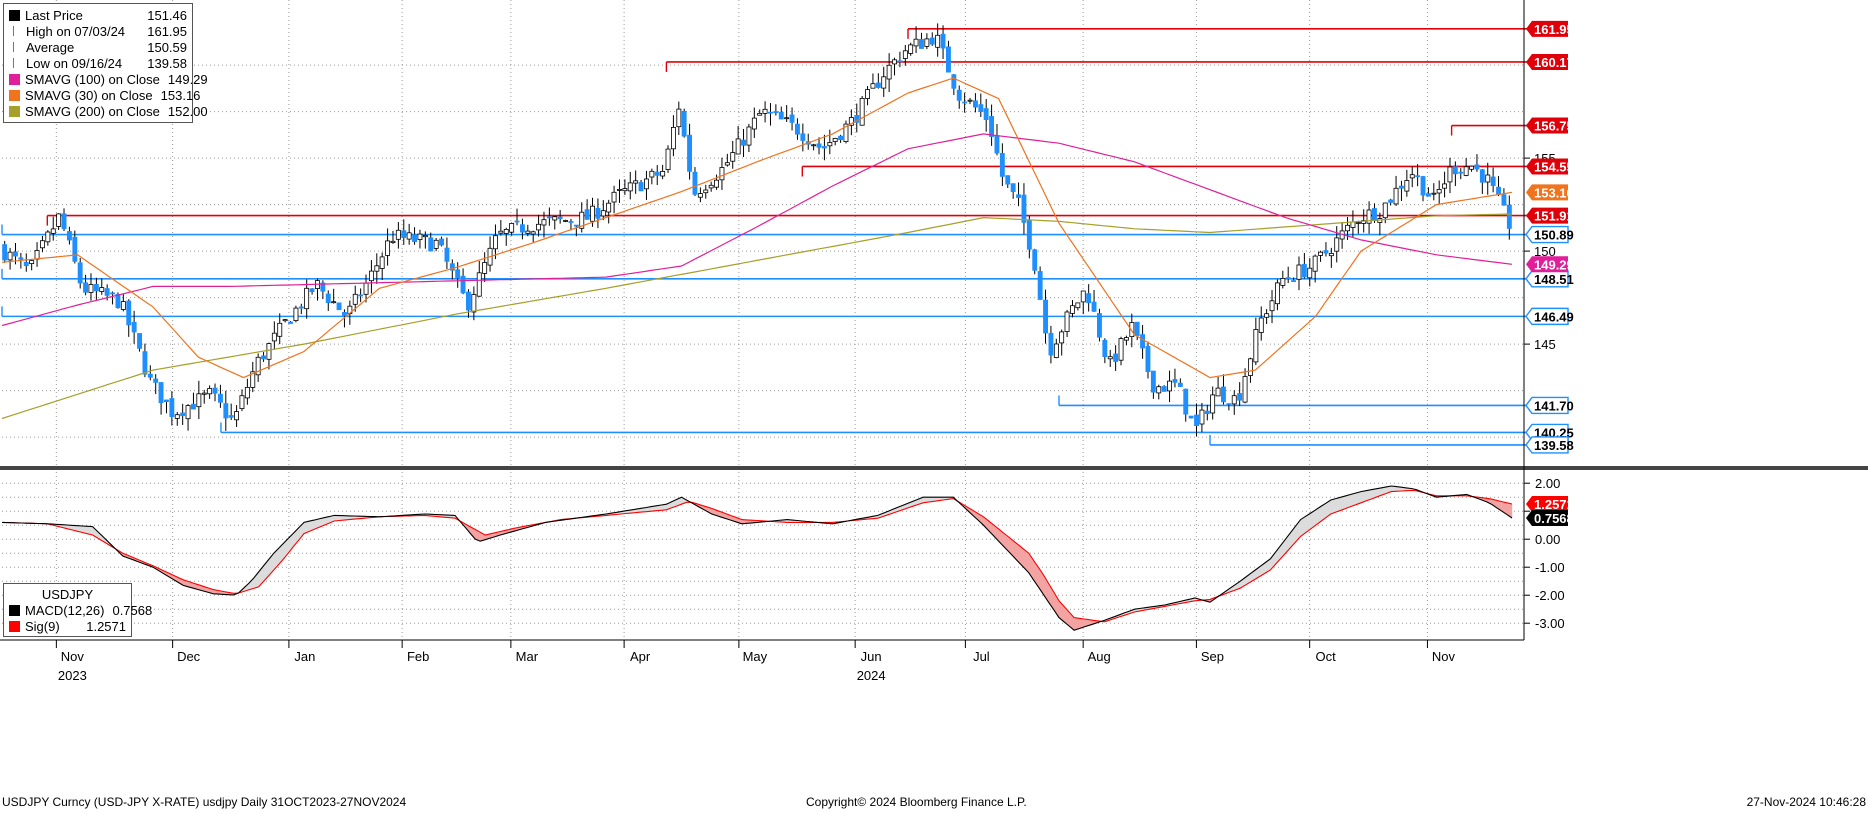  I want to click on level-tag: 154.55, so click(1550, 166).